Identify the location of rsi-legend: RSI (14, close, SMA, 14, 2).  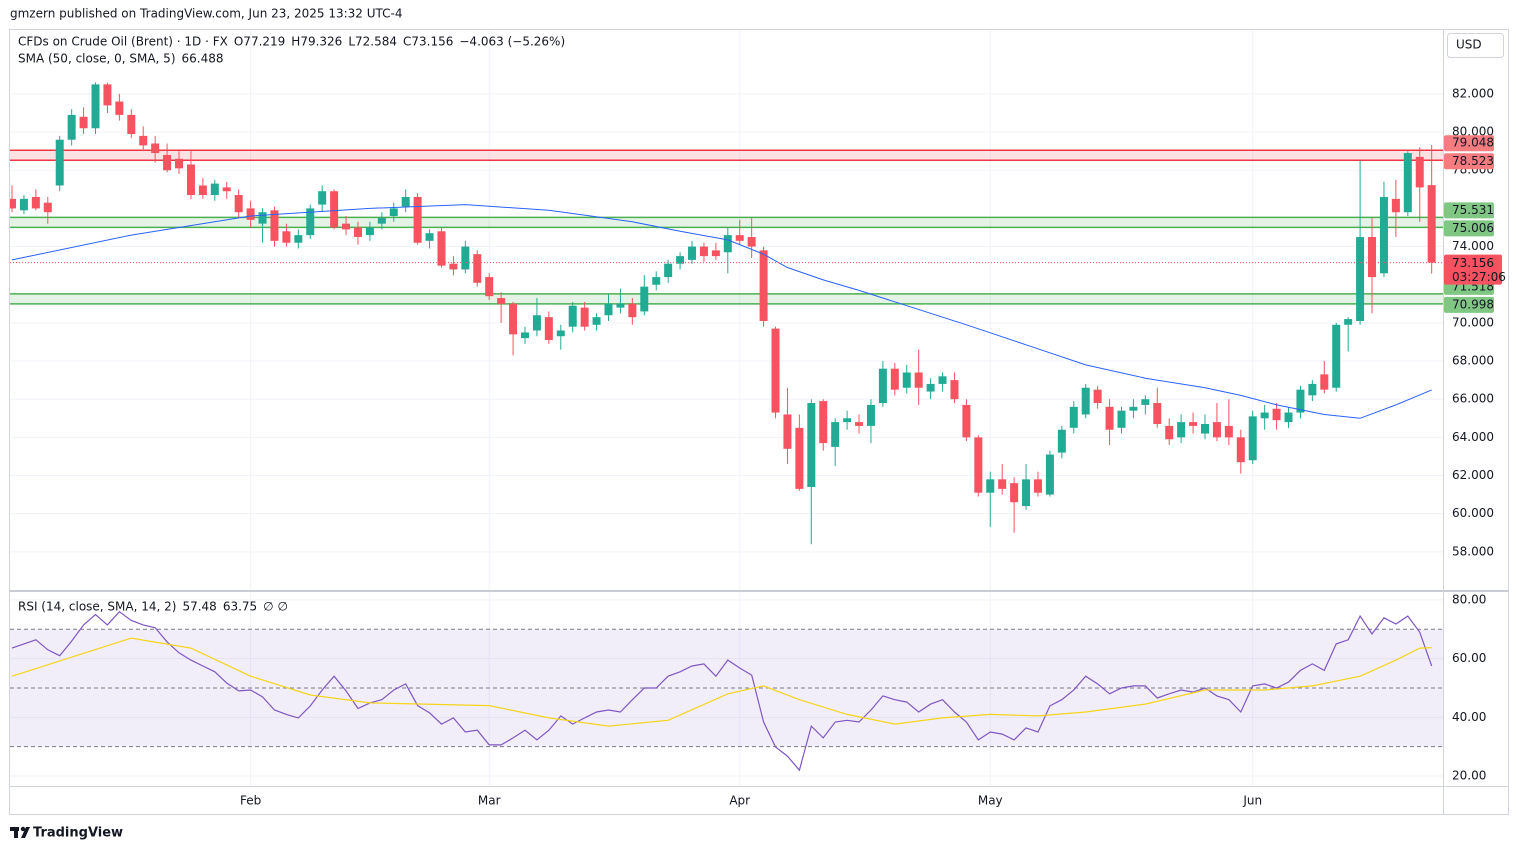
(97, 607).